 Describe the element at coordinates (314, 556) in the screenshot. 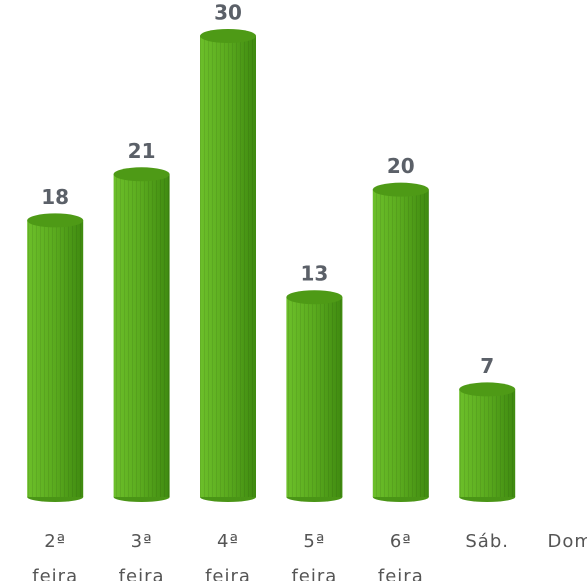

I see `x-tick-label: 5ª feira` at that location.